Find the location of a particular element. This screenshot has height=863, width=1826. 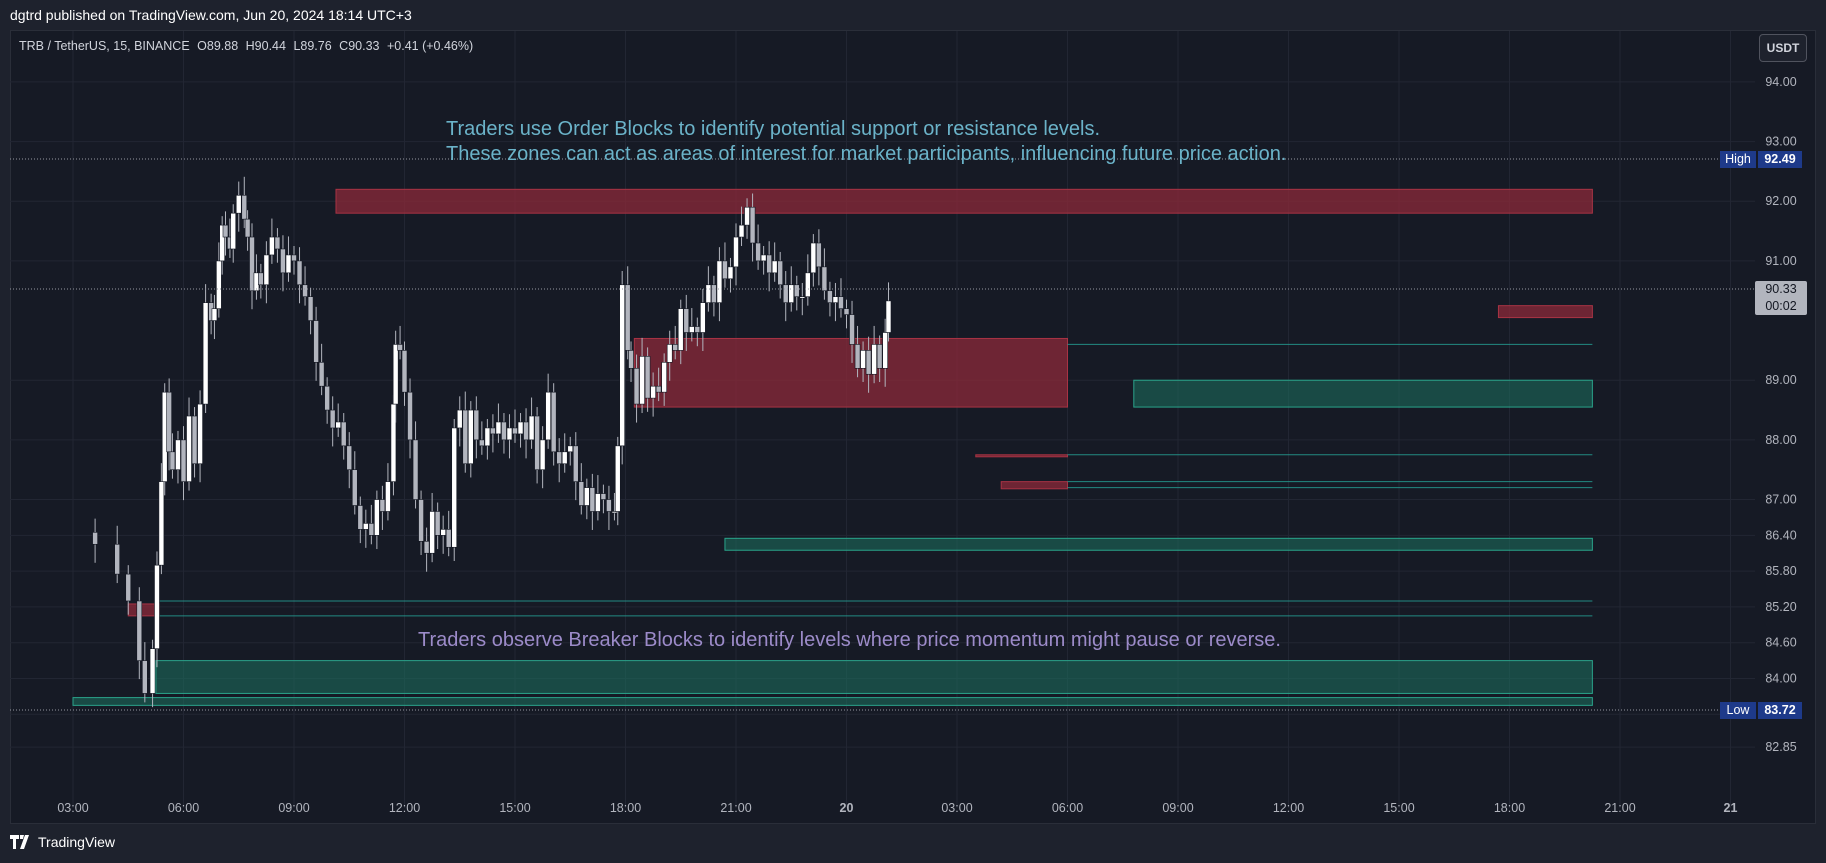

low-label-tag: Low is located at coordinates (1738, 710).